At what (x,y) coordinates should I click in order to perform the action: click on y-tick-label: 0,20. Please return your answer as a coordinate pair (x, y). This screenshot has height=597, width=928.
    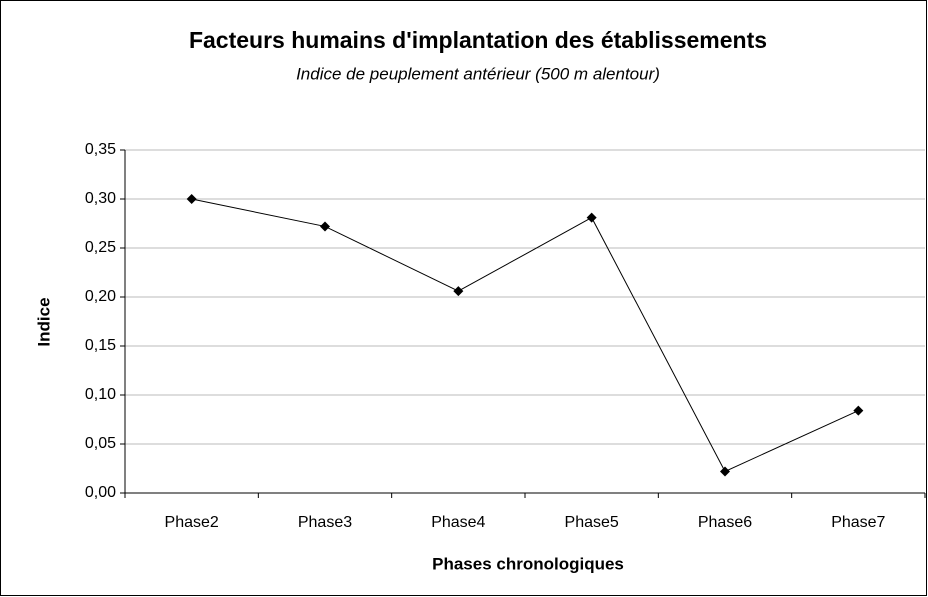
    Looking at the image, I should click on (100, 296).